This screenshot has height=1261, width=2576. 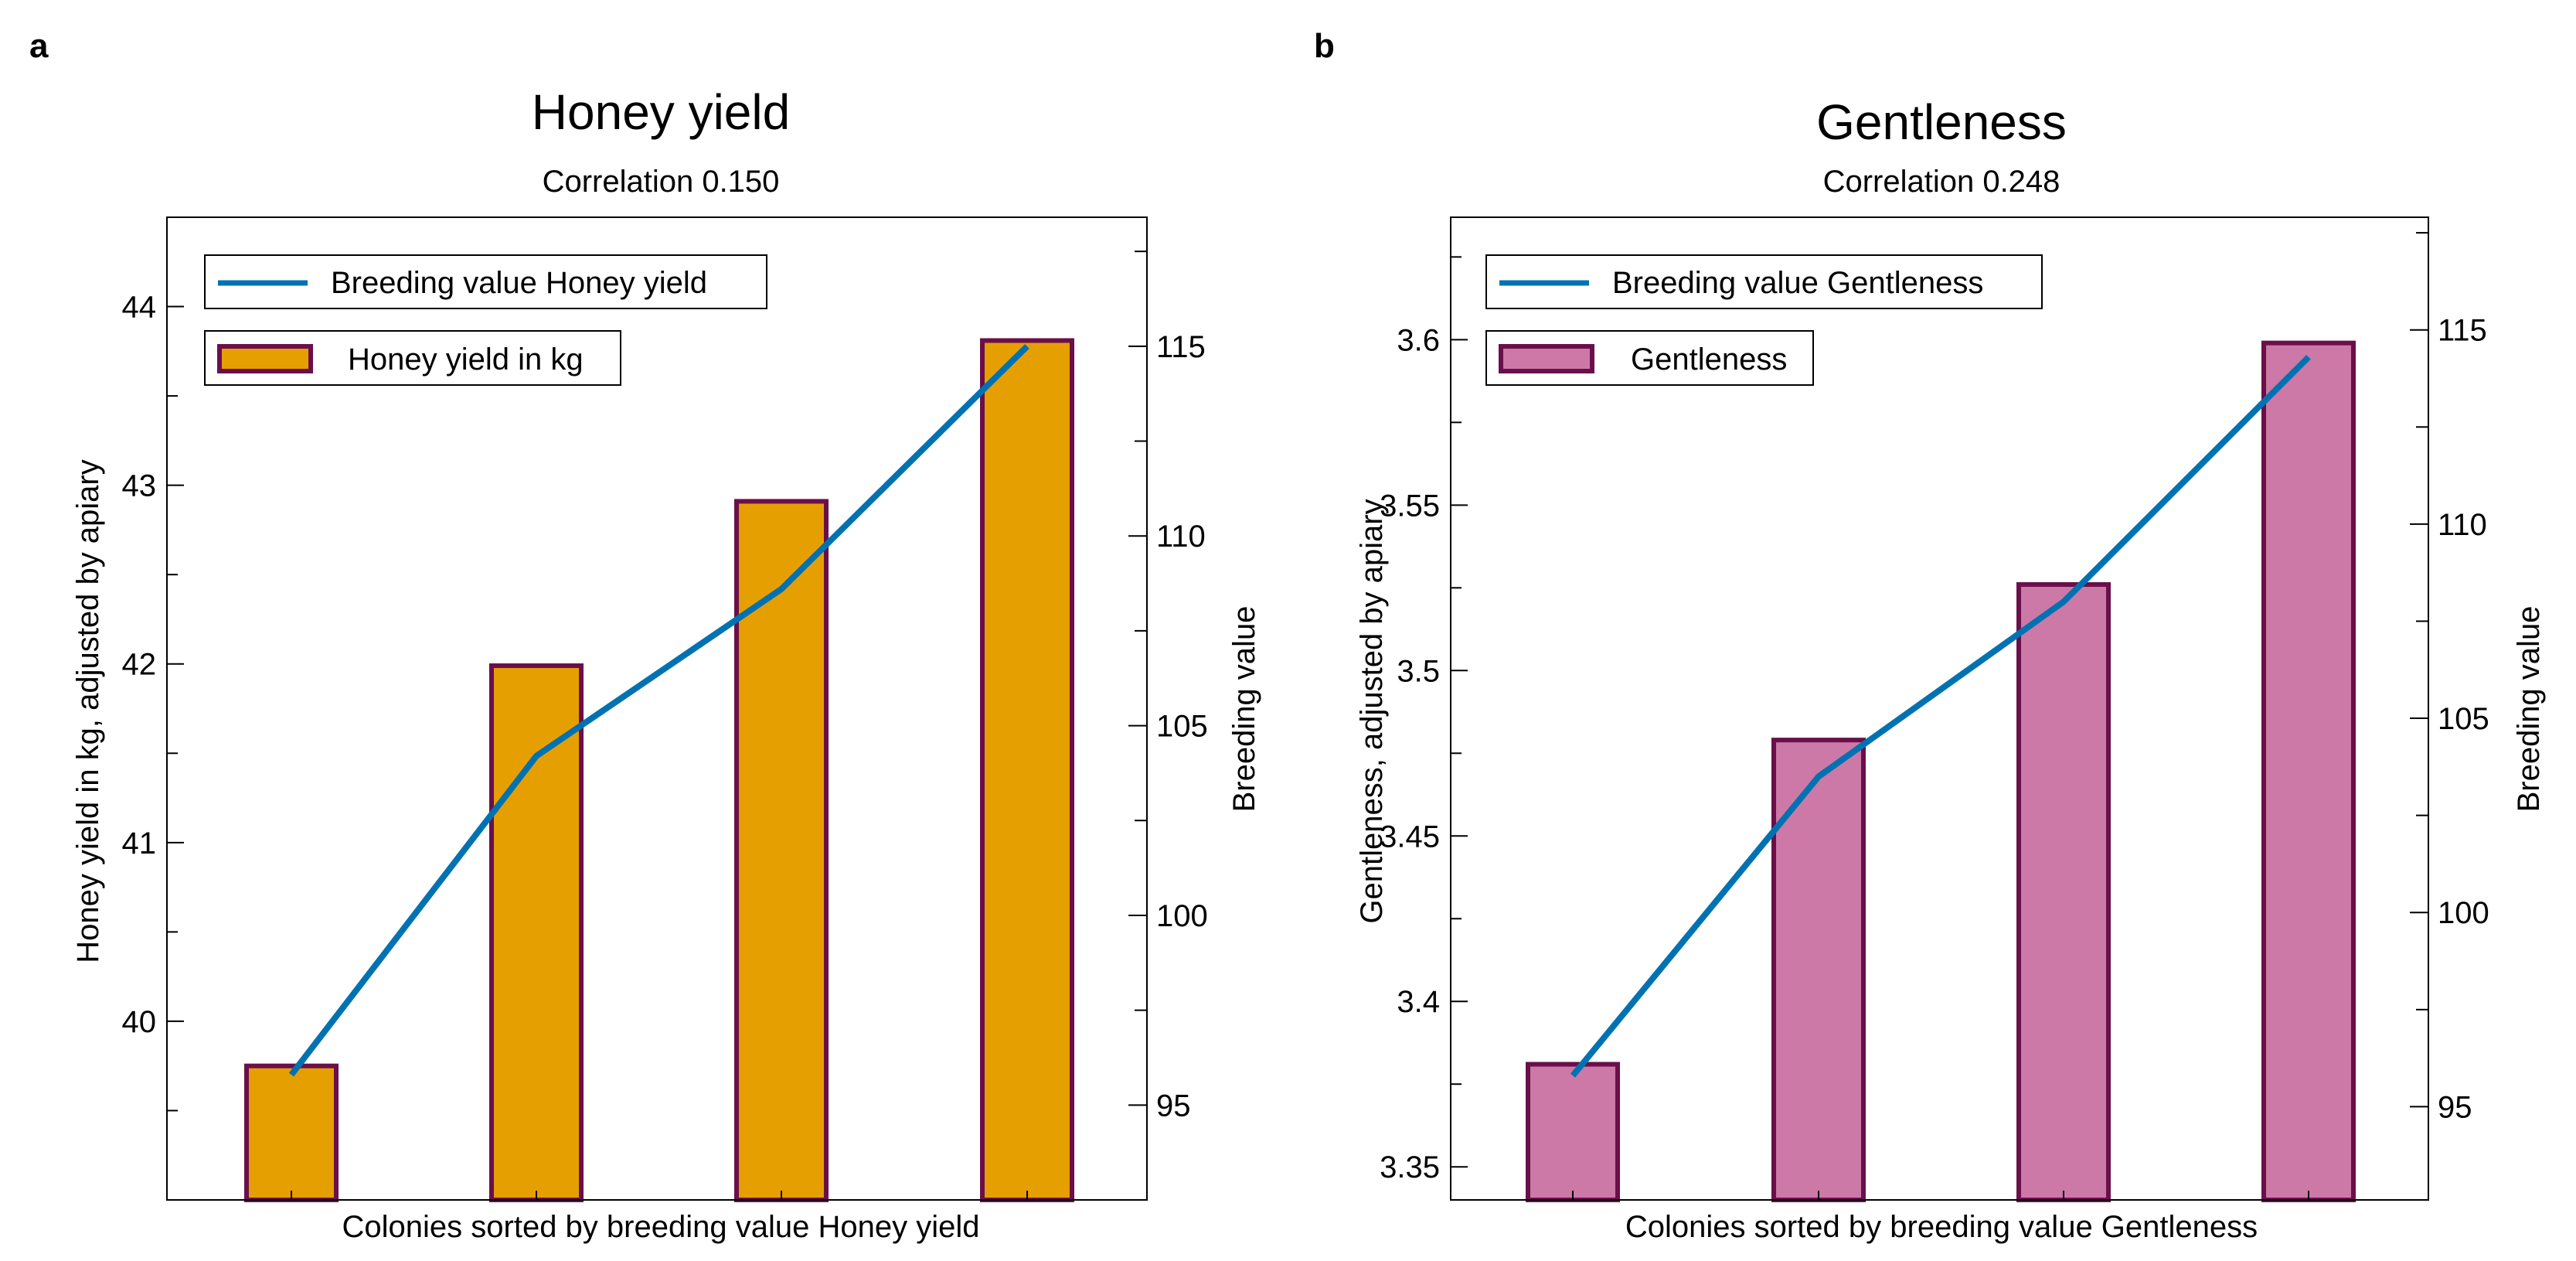 What do you see at coordinates (1410, 837) in the screenshot?
I see `y-tick-label: 3.45` at bounding box center [1410, 837].